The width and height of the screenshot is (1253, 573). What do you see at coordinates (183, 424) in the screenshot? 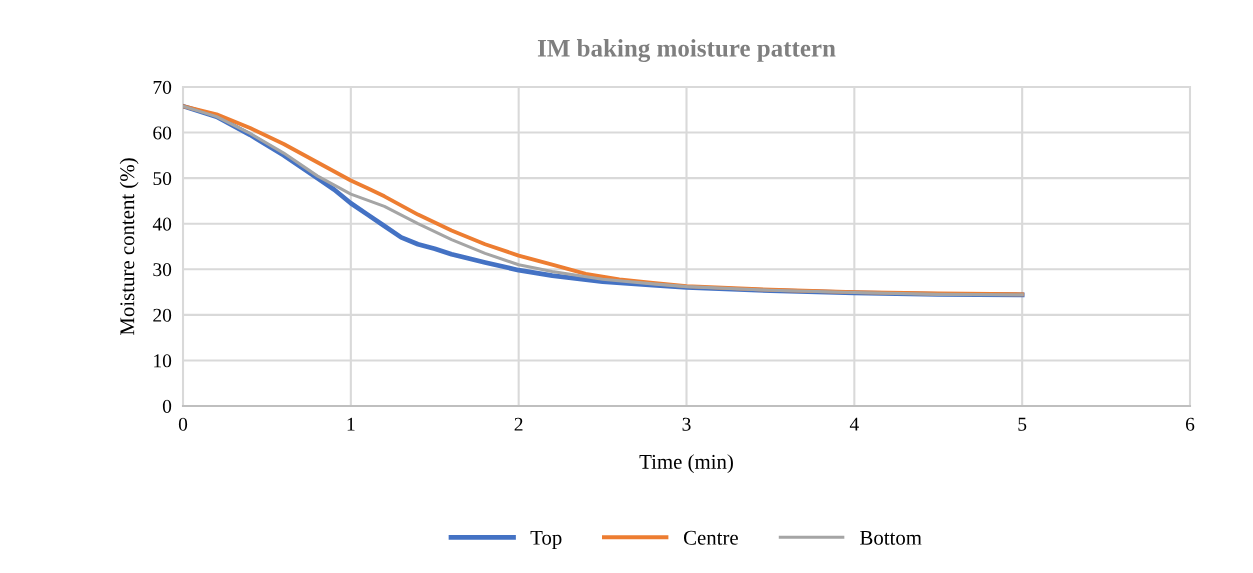
I see `x-tick-label: 0` at bounding box center [183, 424].